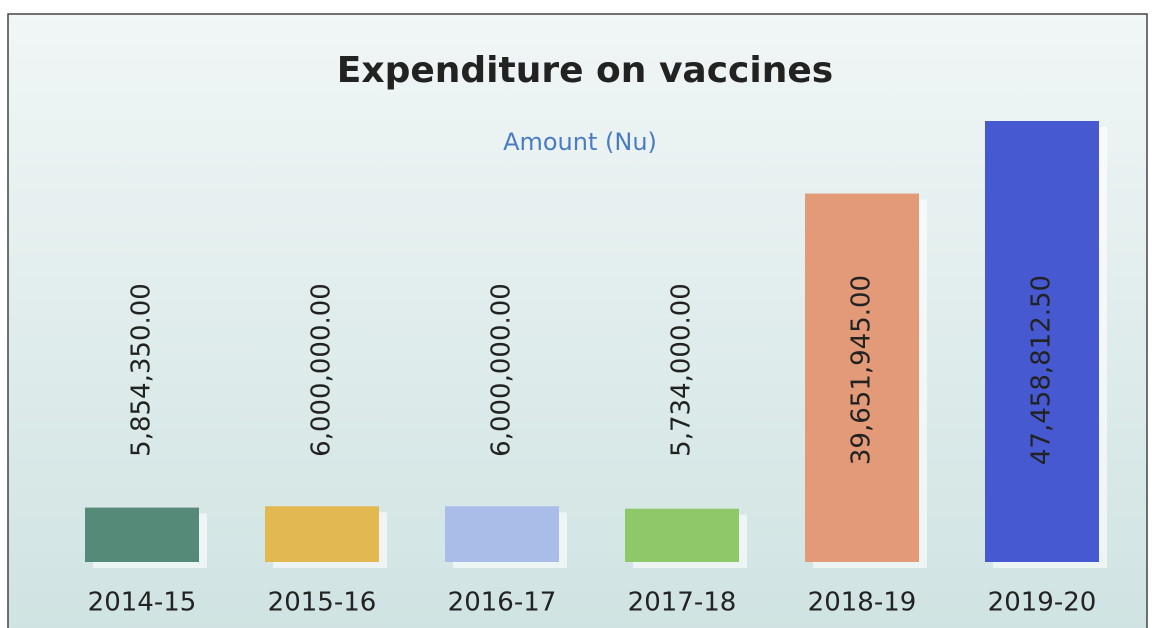 This screenshot has height=628, width=1158. Describe the element at coordinates (862, 603) in the screenshot. I see `x-tick-label: 2018-19` at that location.